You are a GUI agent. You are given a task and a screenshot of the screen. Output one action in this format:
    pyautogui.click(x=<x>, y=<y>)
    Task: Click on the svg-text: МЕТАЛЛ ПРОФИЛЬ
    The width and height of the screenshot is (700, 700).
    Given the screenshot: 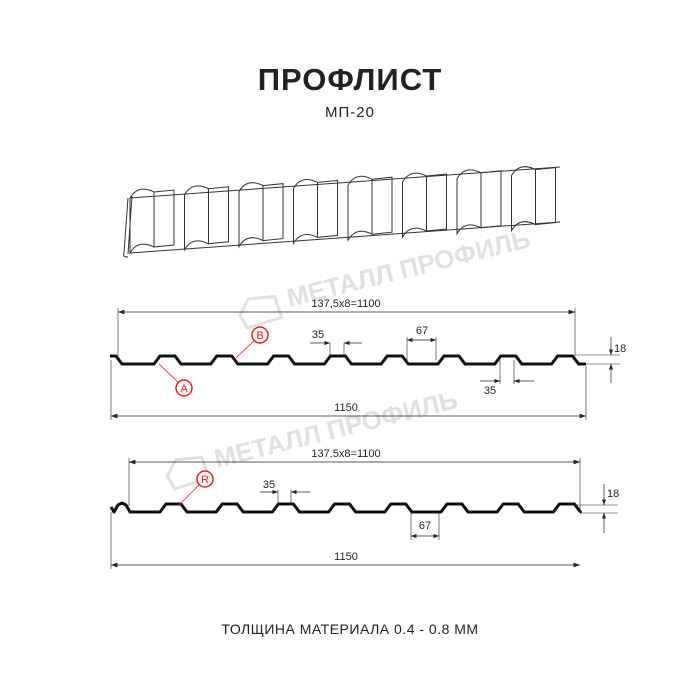 What is the action you would take?
    pyautogui.click(x=336, y=429)
    